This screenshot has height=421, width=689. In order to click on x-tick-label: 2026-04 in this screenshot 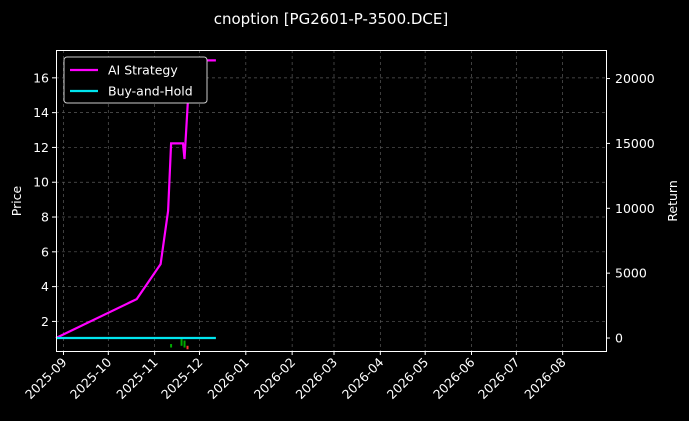, I will do `click(363, 378)`.